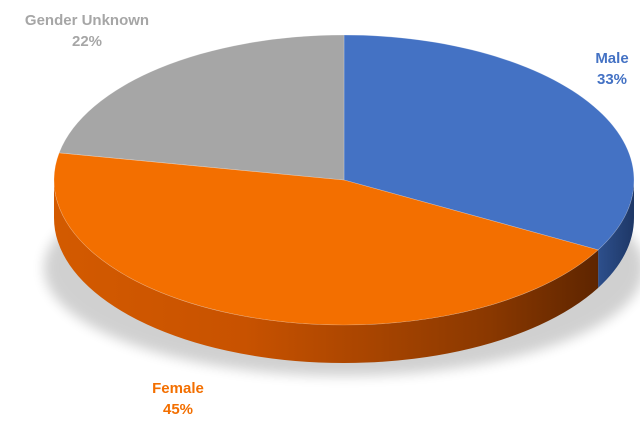 The height and width of the screenshot is (428, 640). What do you see at coordinates (178, 409) in the screenshot?
I see `pie-label-female-percent: 45%` at bounding box center [178, 409].